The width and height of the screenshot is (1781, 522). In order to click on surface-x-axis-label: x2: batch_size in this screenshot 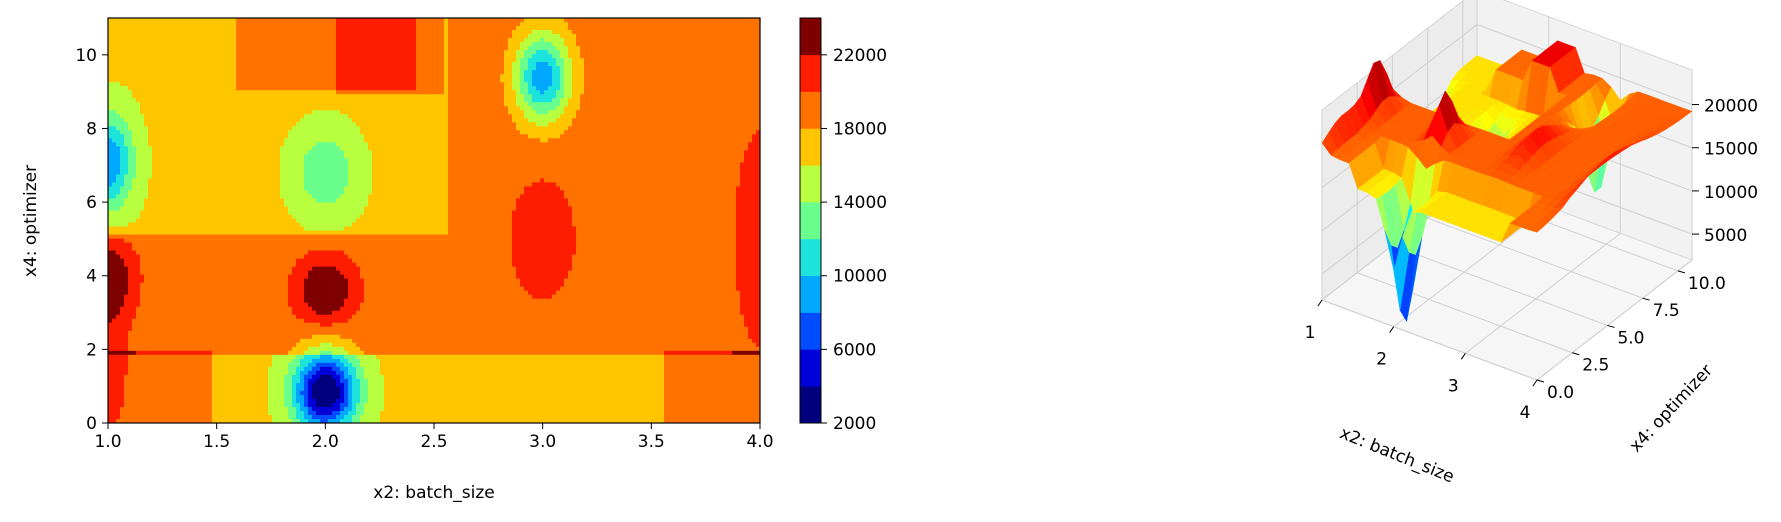, I will do `click(1397, 455)`.